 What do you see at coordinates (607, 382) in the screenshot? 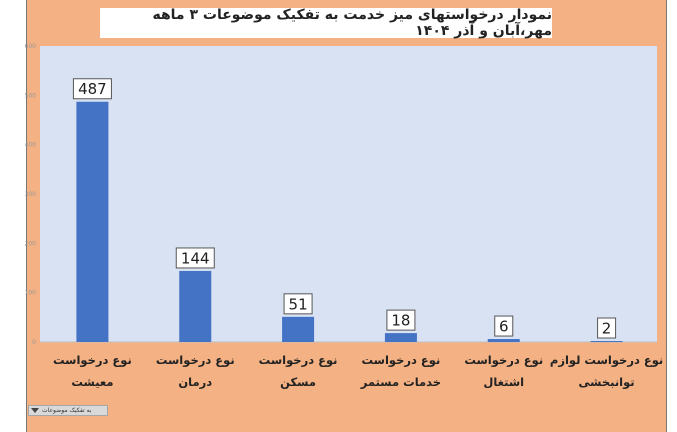
I see `category-label: توانبخشی` at bounding box center [607, 382].